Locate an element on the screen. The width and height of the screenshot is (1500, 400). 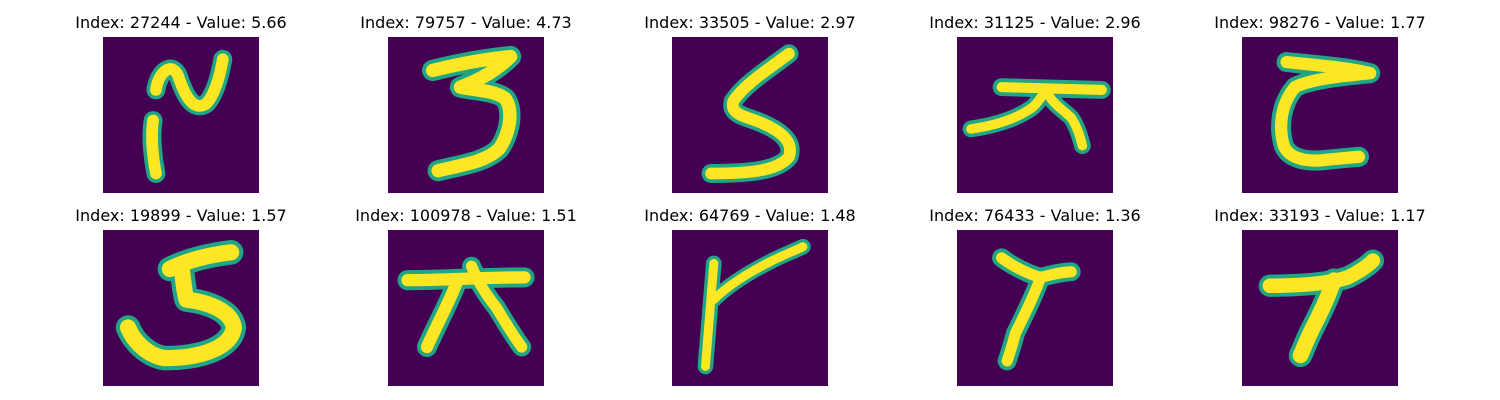
cell-title: Index: 33505 - Value: 2.97 is located at coordinates (750, 22).